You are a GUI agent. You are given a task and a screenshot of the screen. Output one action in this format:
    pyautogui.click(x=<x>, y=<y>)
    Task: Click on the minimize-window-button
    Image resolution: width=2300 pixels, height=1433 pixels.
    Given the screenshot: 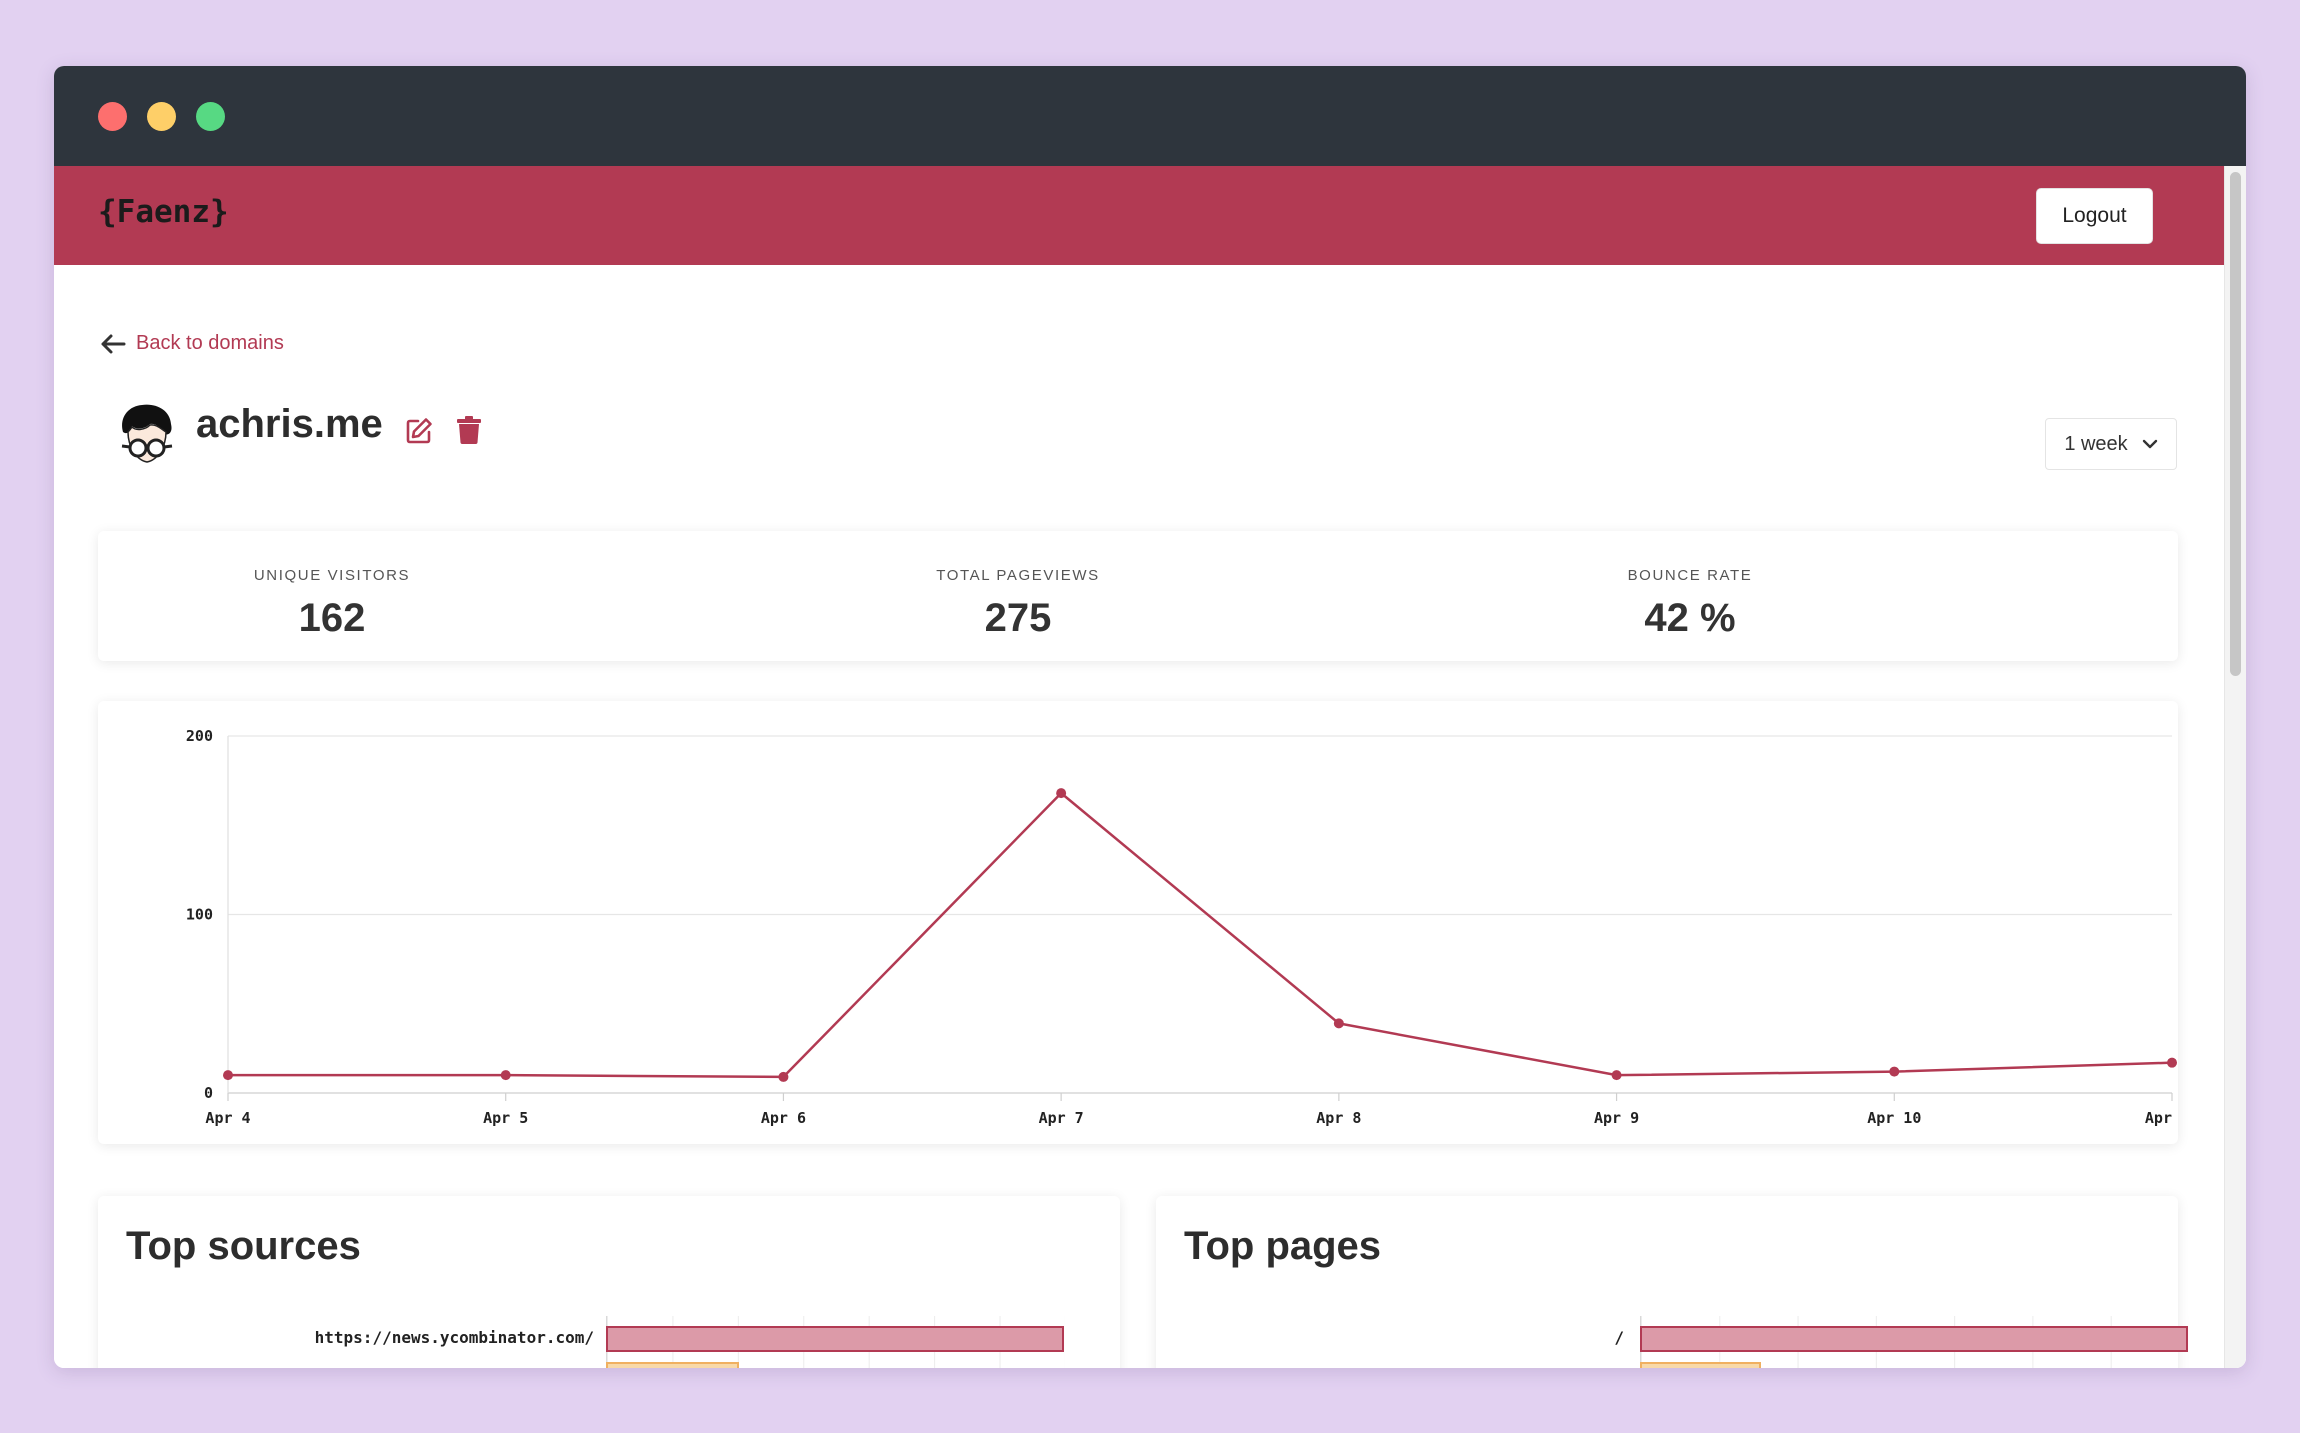 What is the action you would take?
    pyautogui.click(x=161, y=116)
    